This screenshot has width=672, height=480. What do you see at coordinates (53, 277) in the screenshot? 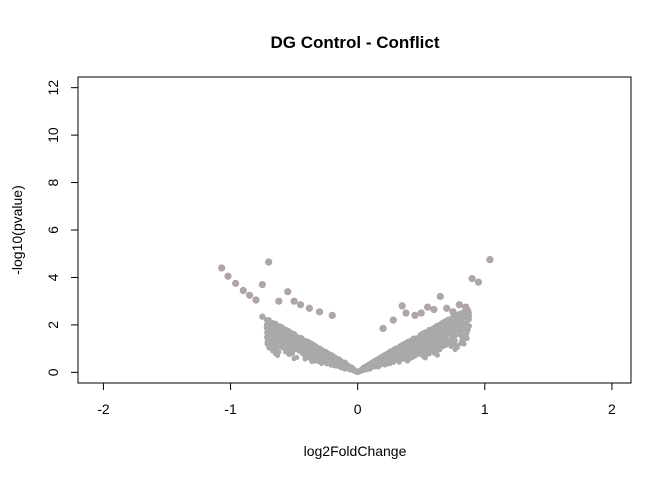
I see `y-tick-label: 4` at bounding box center [53, 277].